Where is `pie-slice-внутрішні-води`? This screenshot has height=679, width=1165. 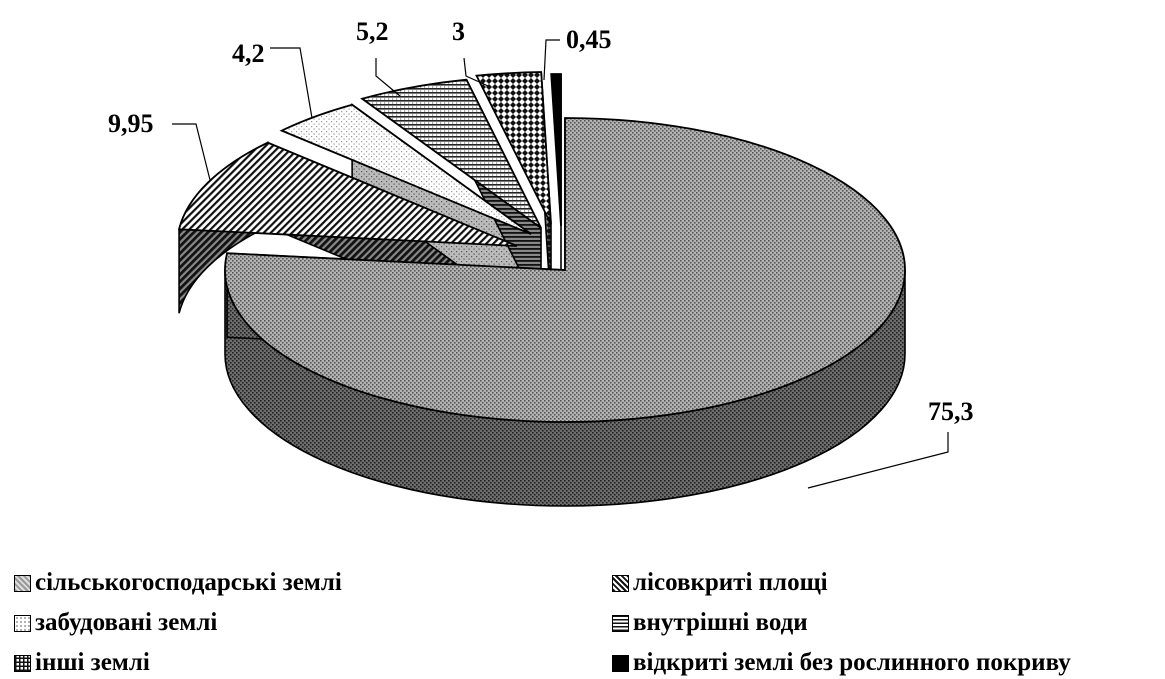 pie-slice-внутрішні-води is located at coordinates (451, 153).